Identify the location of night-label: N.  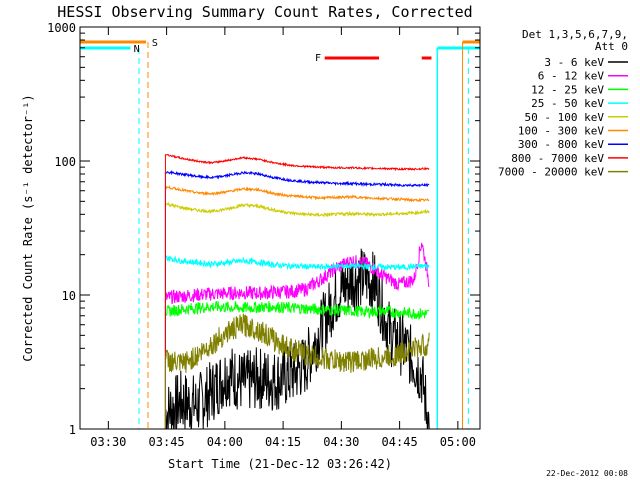
(137, 49).